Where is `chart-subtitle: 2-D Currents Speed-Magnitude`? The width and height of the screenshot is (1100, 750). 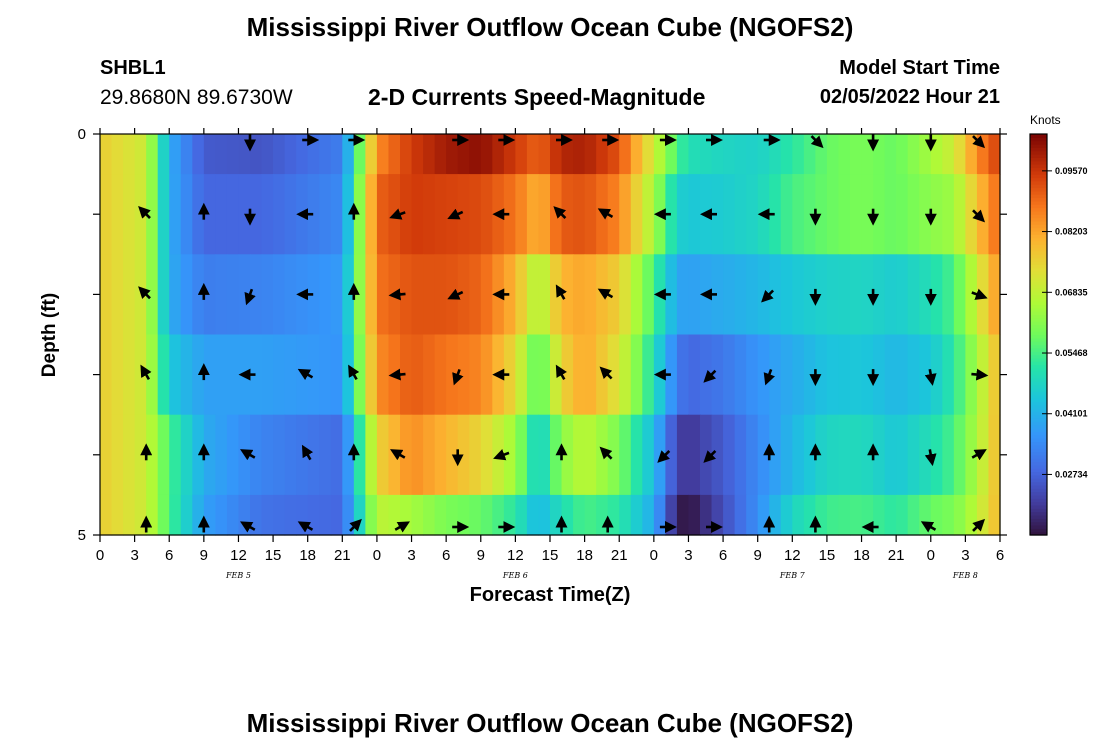
chart-subtitle: 2-D Currents Speed-Magnitude is located at coordinates (537, 97).